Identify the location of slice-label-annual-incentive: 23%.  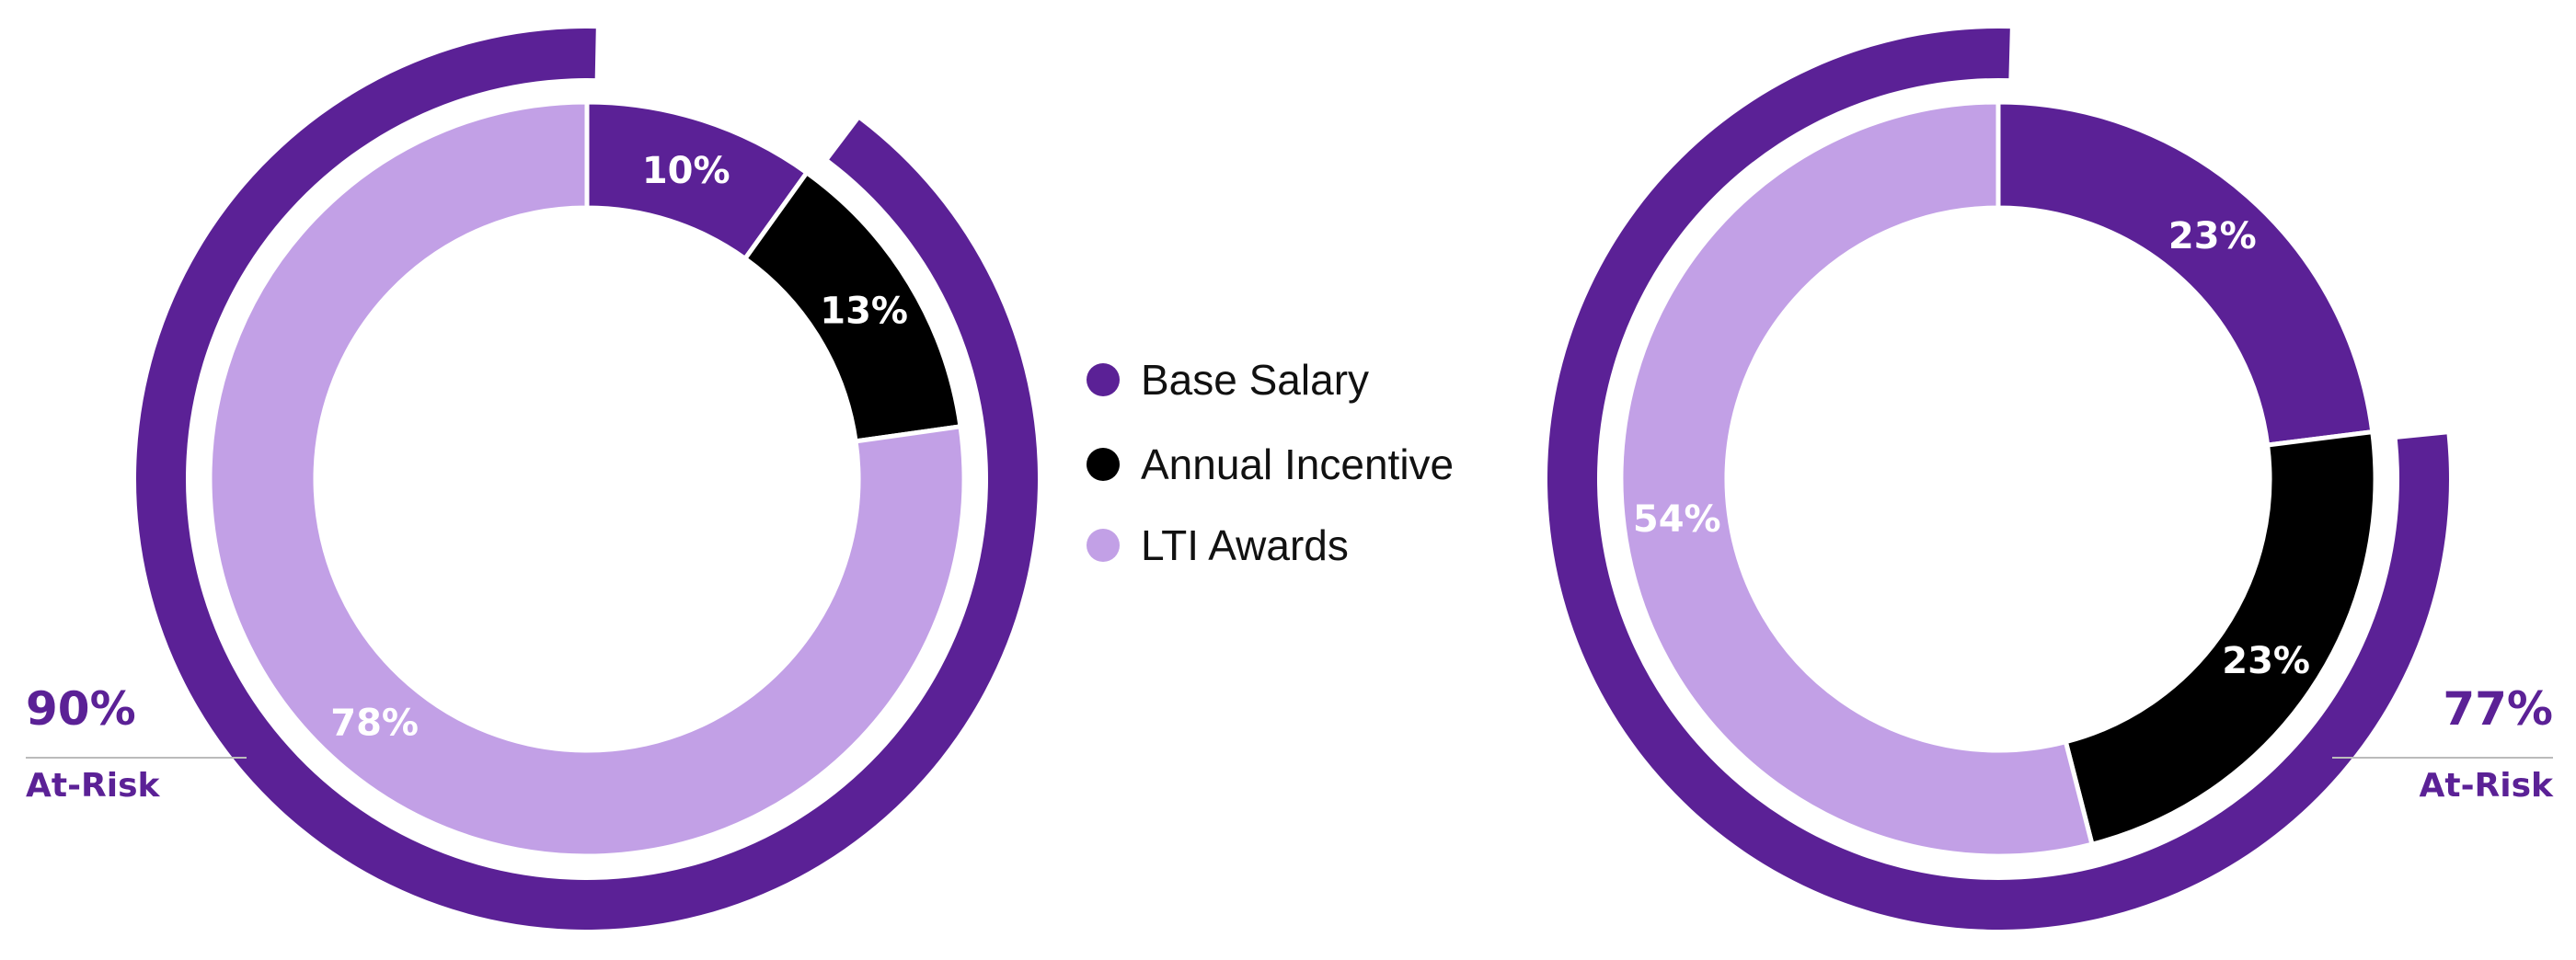
(2266, 661).